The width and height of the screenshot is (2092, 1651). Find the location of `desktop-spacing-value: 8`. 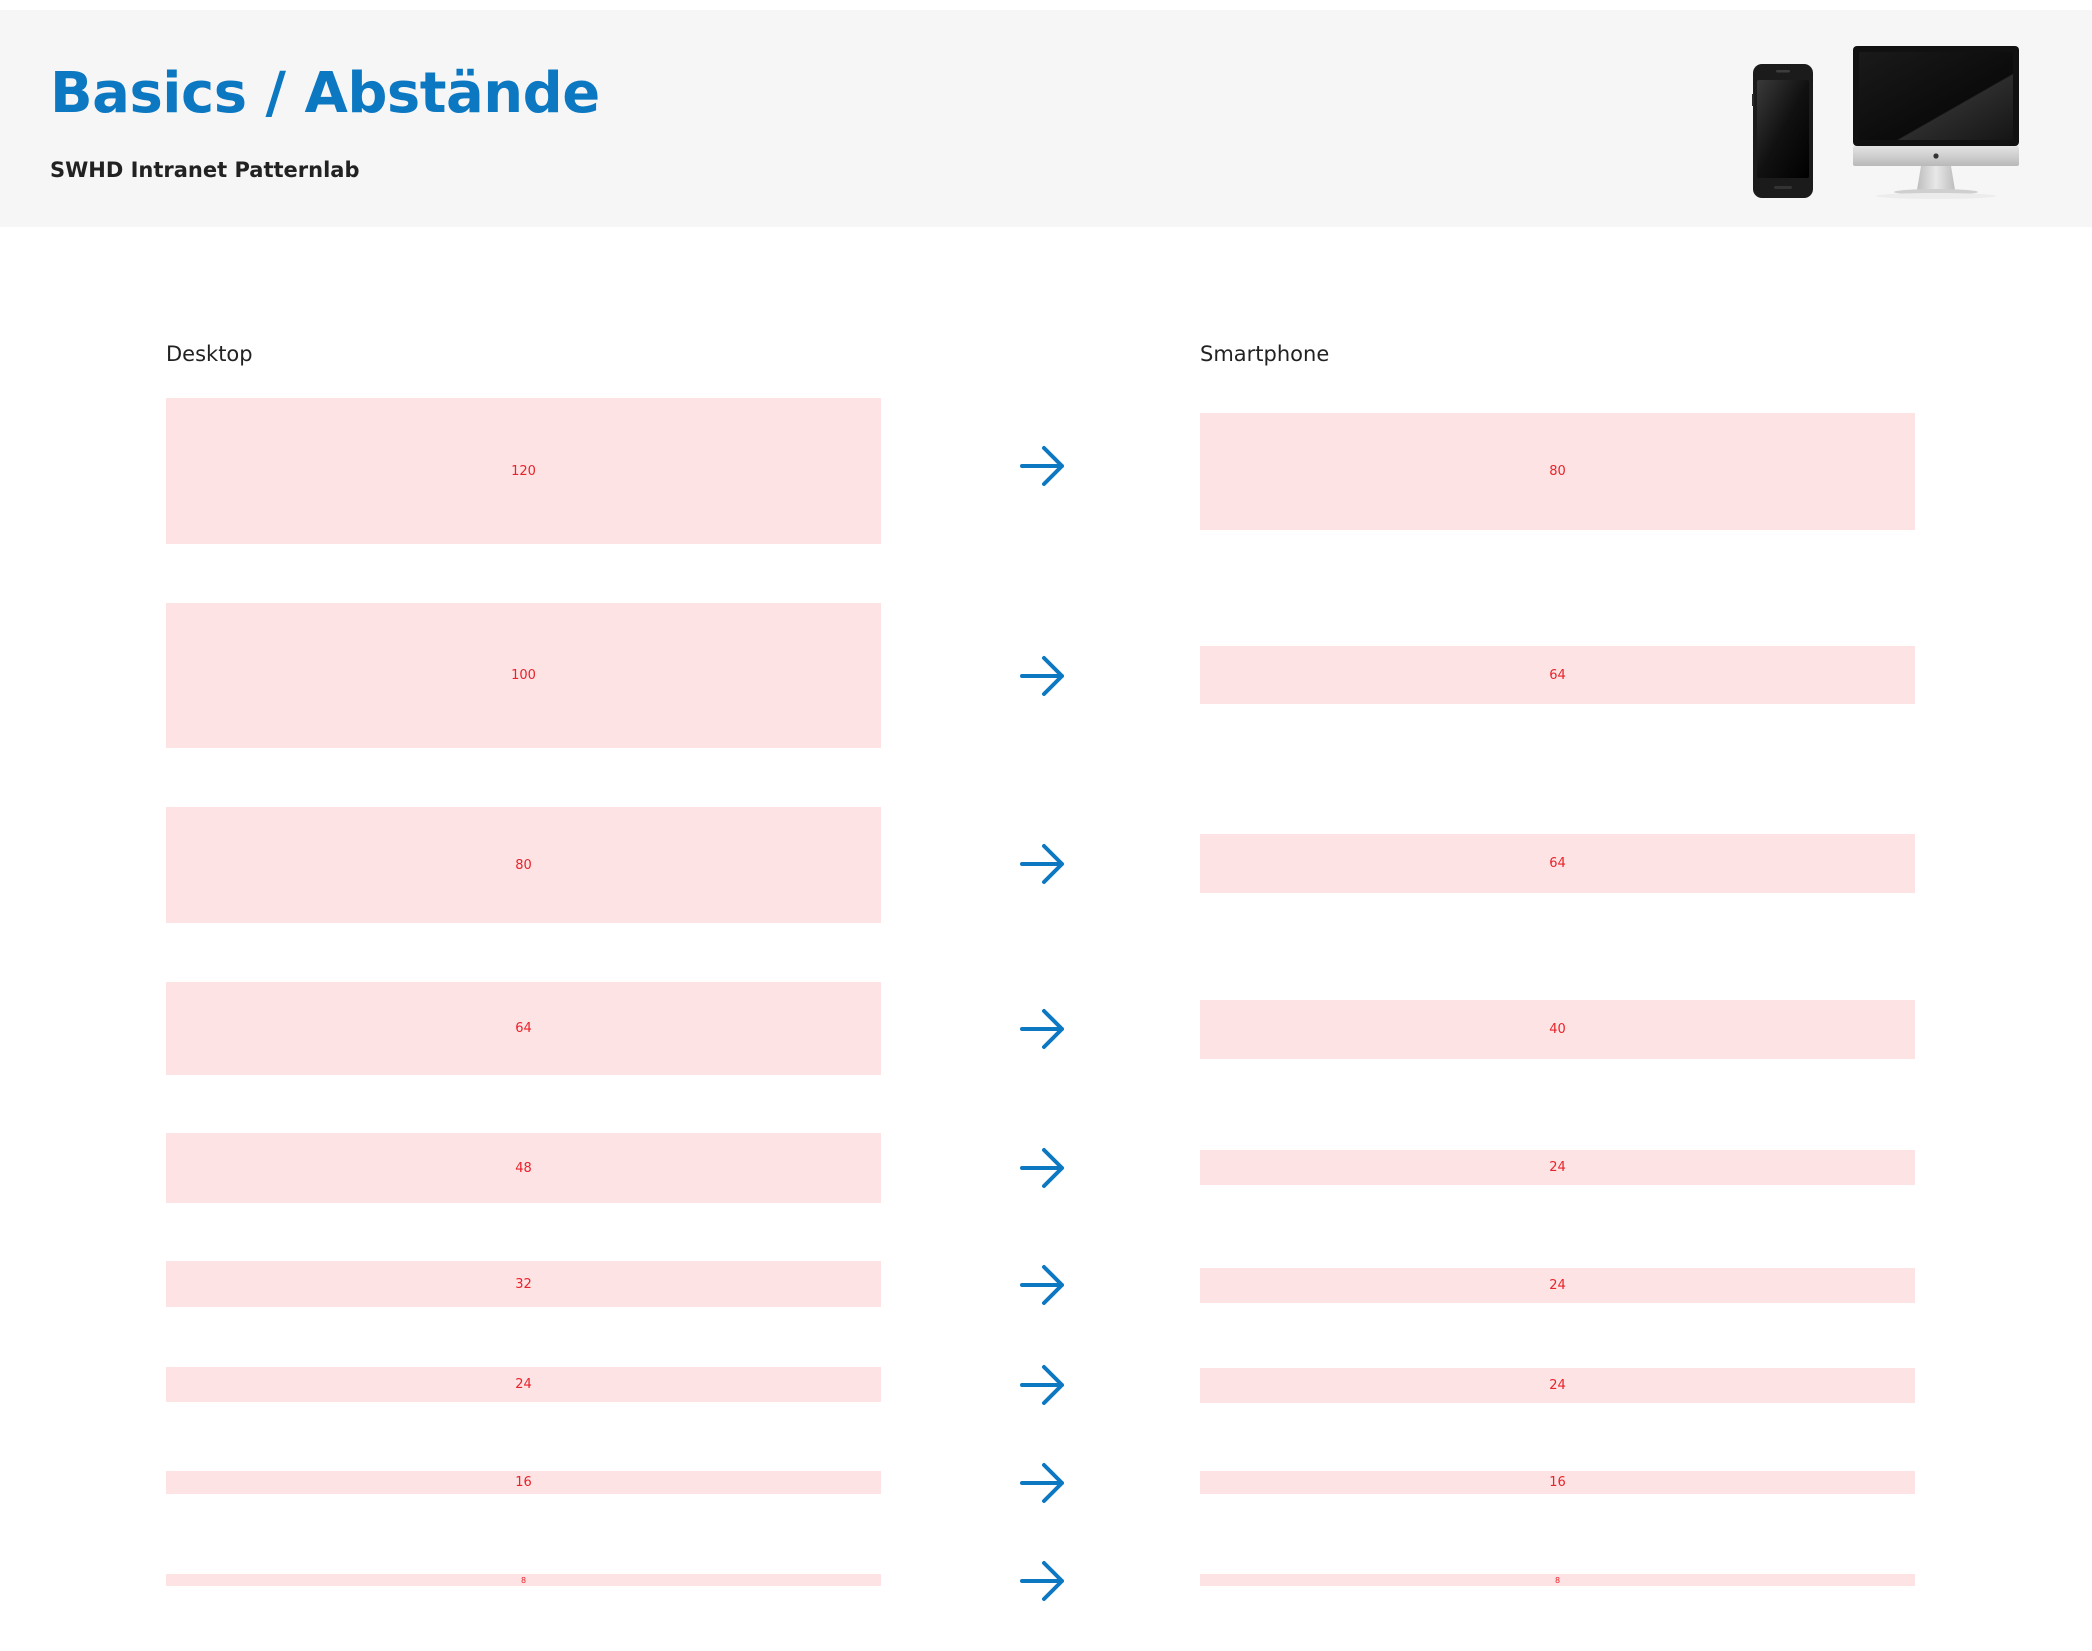

desktop-spacing-value: 8 is located at coordinates (523, 1580).